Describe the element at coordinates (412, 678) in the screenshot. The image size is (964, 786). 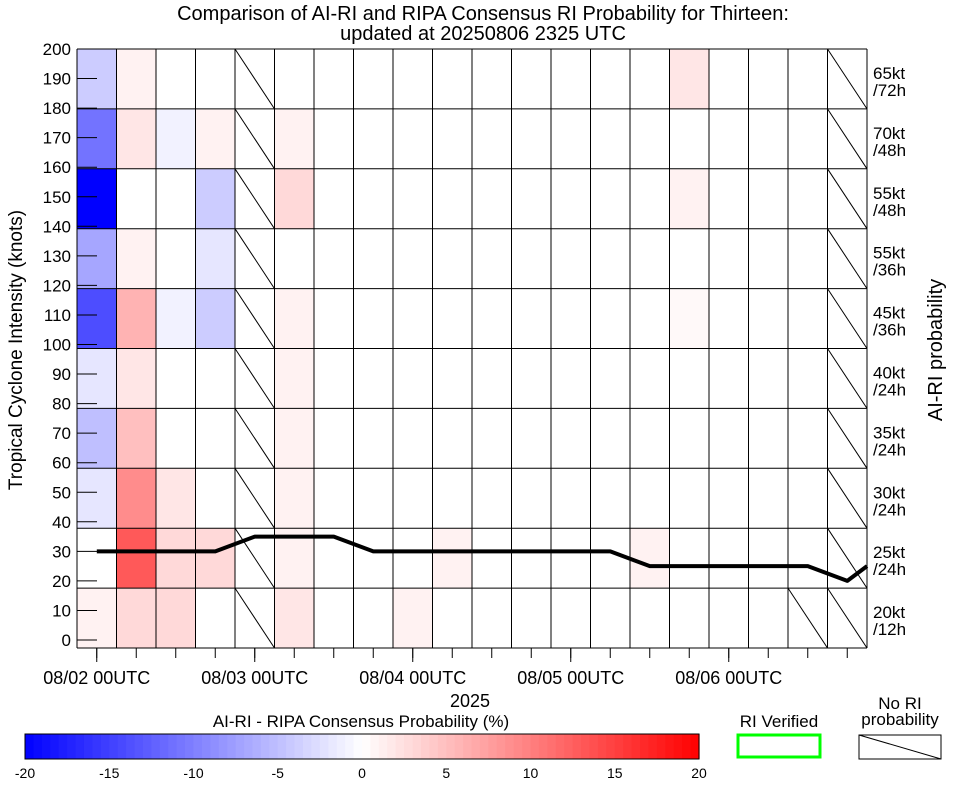
I see `x-tick-label: 08/04 00UTC` at that location.